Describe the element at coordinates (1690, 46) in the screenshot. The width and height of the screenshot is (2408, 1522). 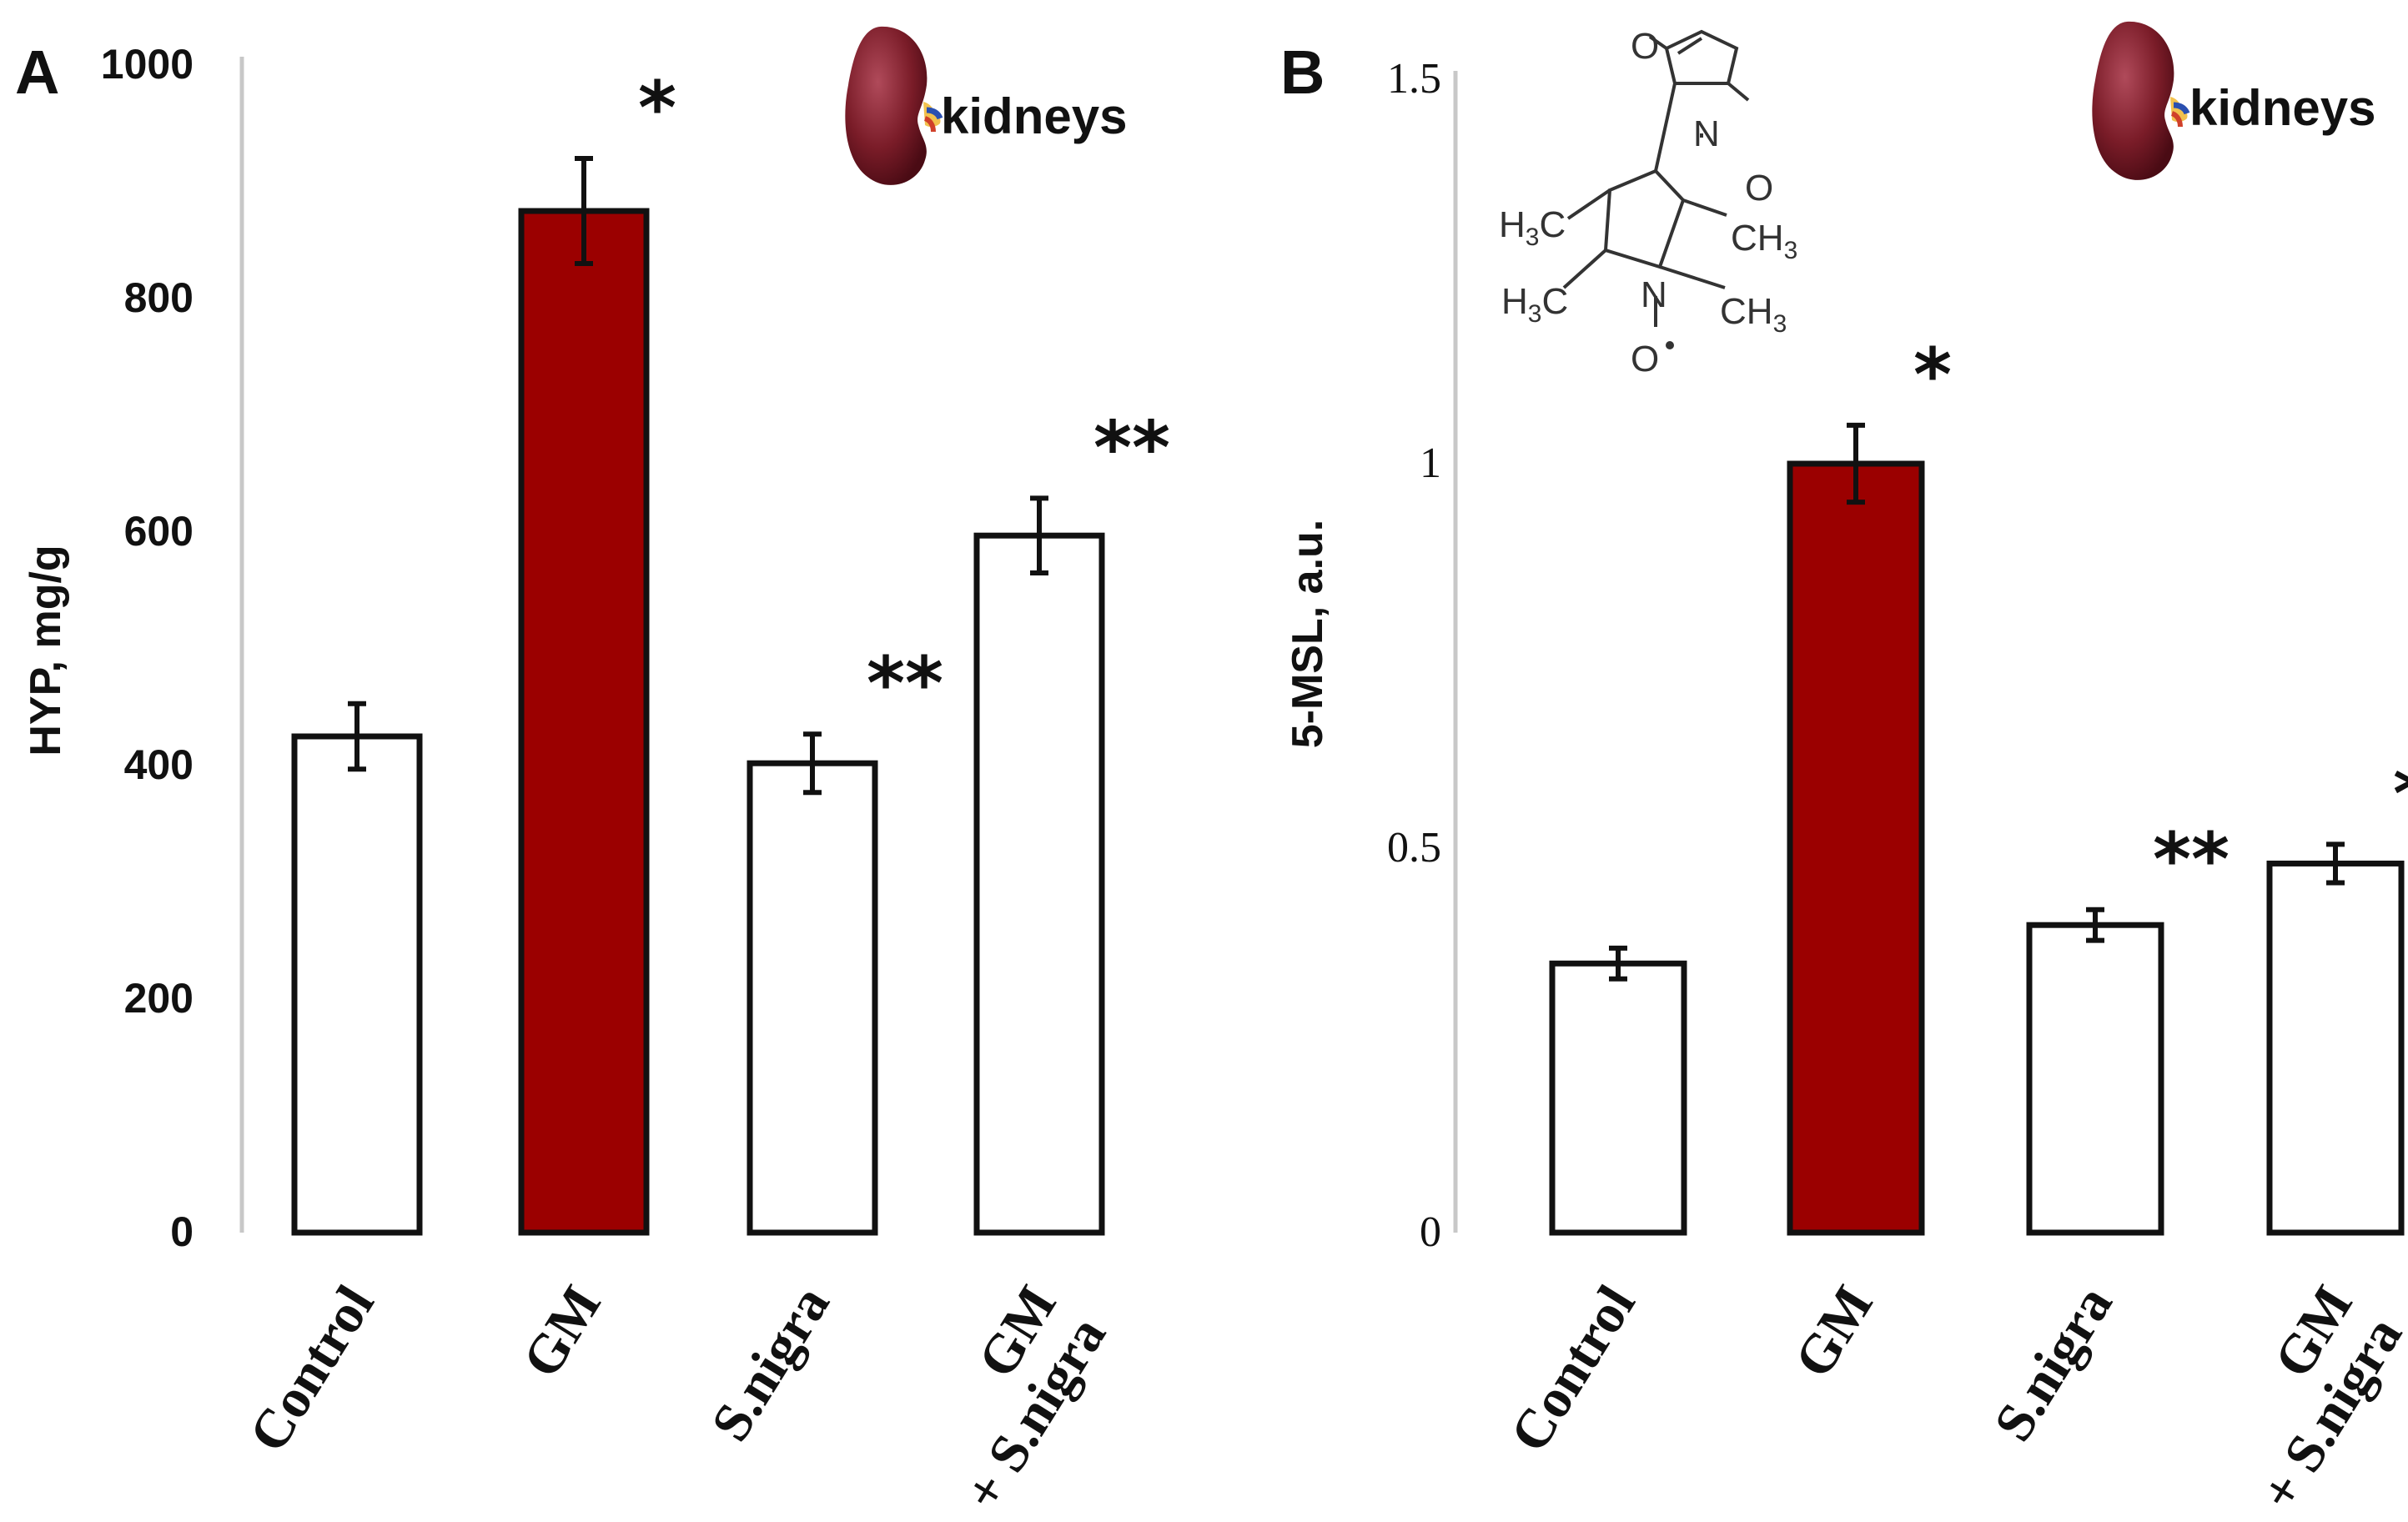
I see `double-bond` at that location.